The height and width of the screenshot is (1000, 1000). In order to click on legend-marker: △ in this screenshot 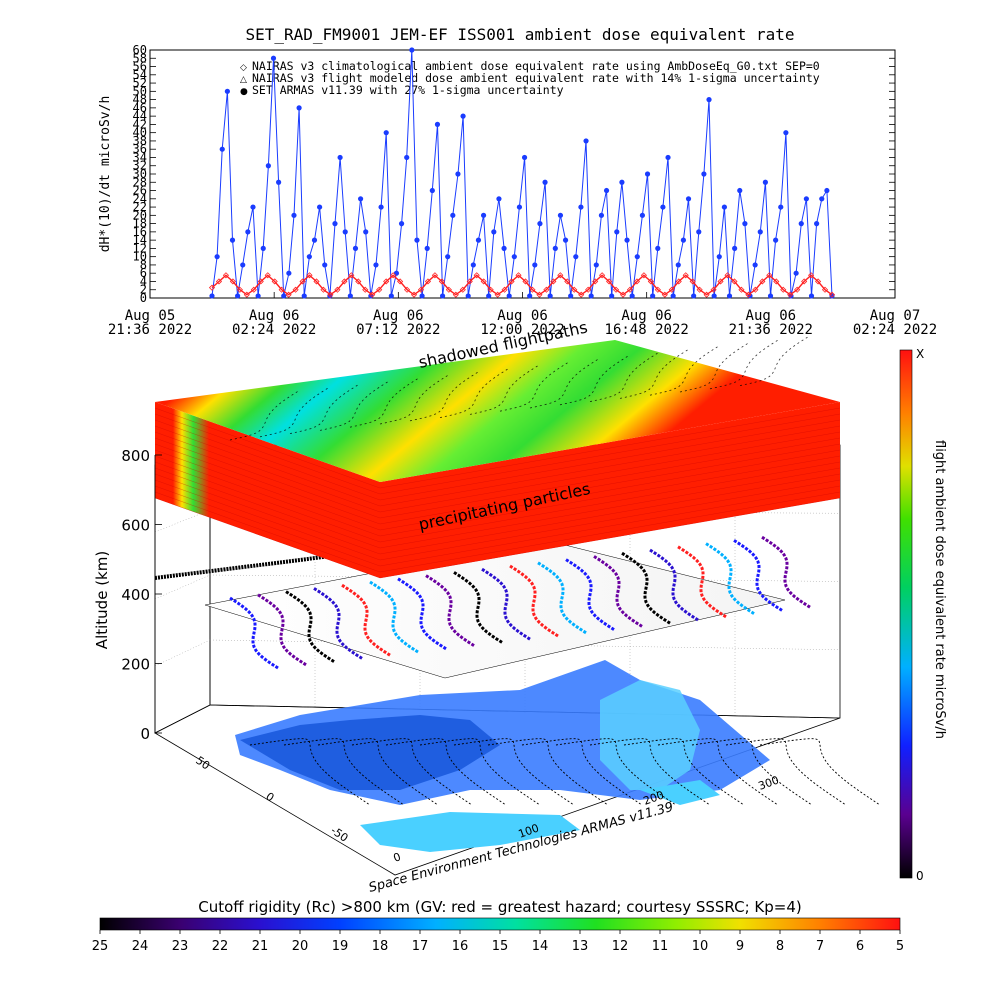, I will do `click(243, 80)`.